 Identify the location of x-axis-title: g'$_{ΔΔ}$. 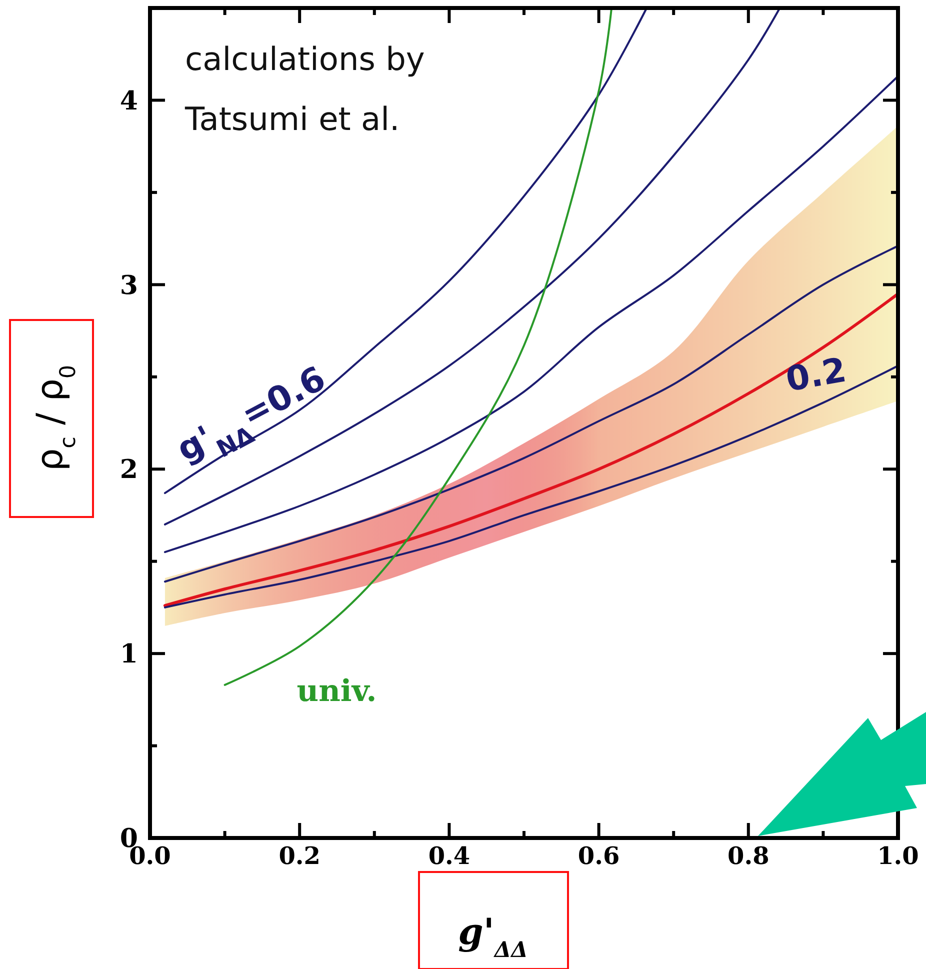
(493, 936).